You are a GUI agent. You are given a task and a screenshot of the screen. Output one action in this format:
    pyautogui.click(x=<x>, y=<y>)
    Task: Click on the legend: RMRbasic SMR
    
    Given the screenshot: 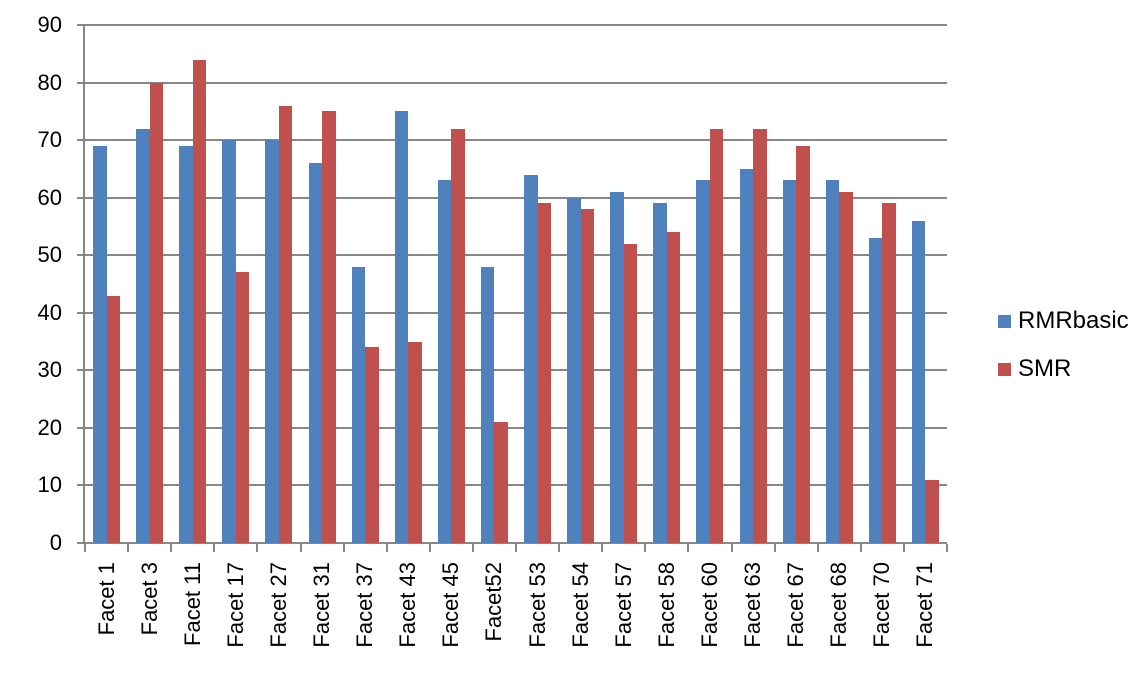 What is the action you would take?
    pyautogui.click(x=1063, y=355)
    